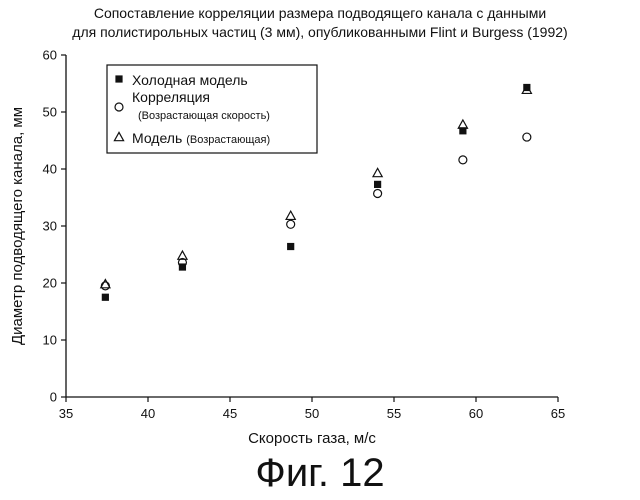  What do you see at coordinates (320, 473) in the screenshot?
I see `figure-caption: Фиг. 12` at bounding box center [320, 473].